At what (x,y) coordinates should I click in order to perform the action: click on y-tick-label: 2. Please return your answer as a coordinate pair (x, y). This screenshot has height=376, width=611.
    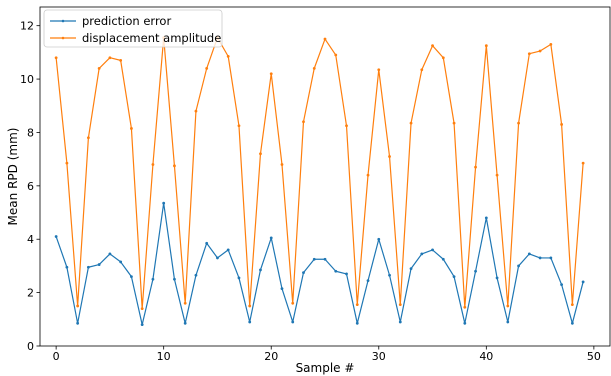
    Looking at the image, I should click on (30, 293).